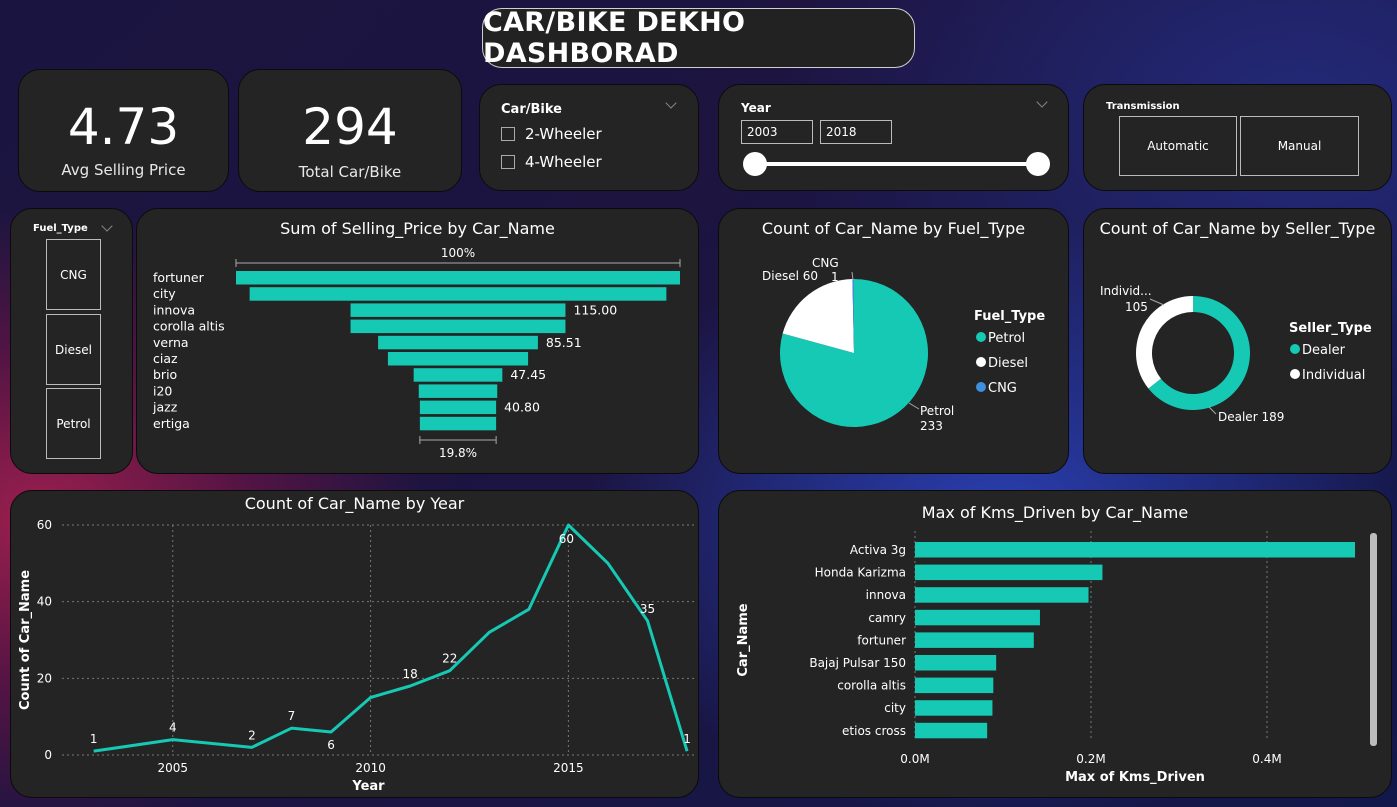 The width and height of the screenshot is (1397, 807). I want to click on x-tick-label: 0.2M, so click(1090, 759).